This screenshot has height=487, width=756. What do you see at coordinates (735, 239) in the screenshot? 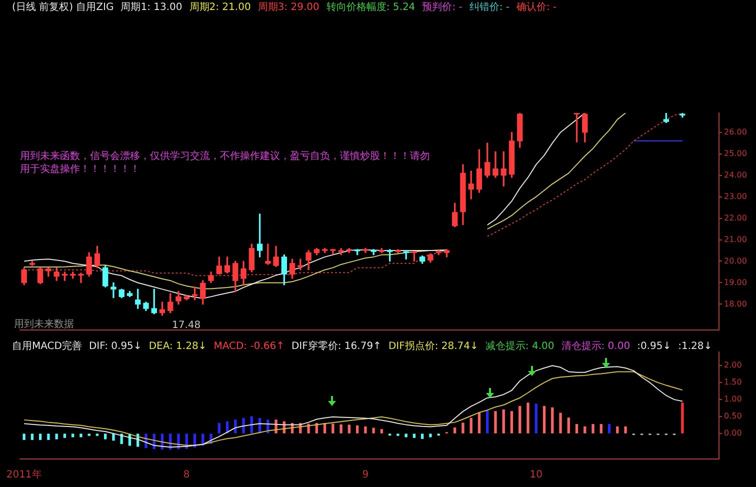
I see `y-tick-label: 21.00` at bounding box center [735, 239].